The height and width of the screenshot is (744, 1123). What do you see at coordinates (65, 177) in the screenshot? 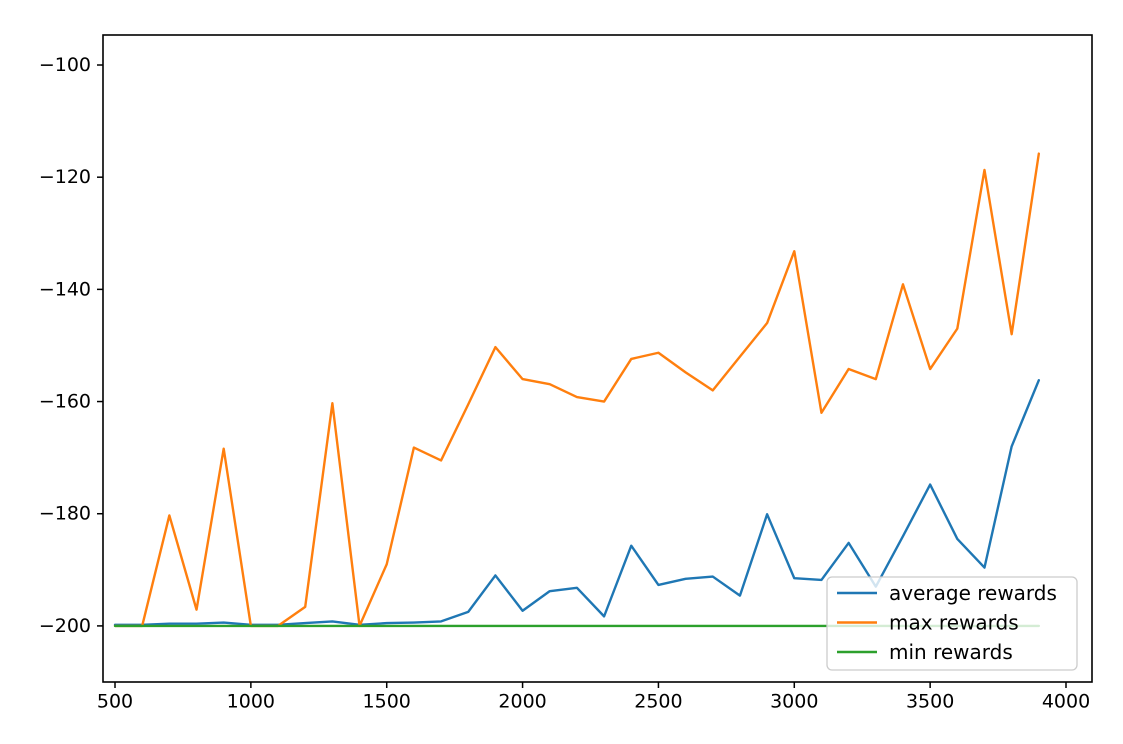
I see `y-tick-label: −120` at bounding box center [65, 177].